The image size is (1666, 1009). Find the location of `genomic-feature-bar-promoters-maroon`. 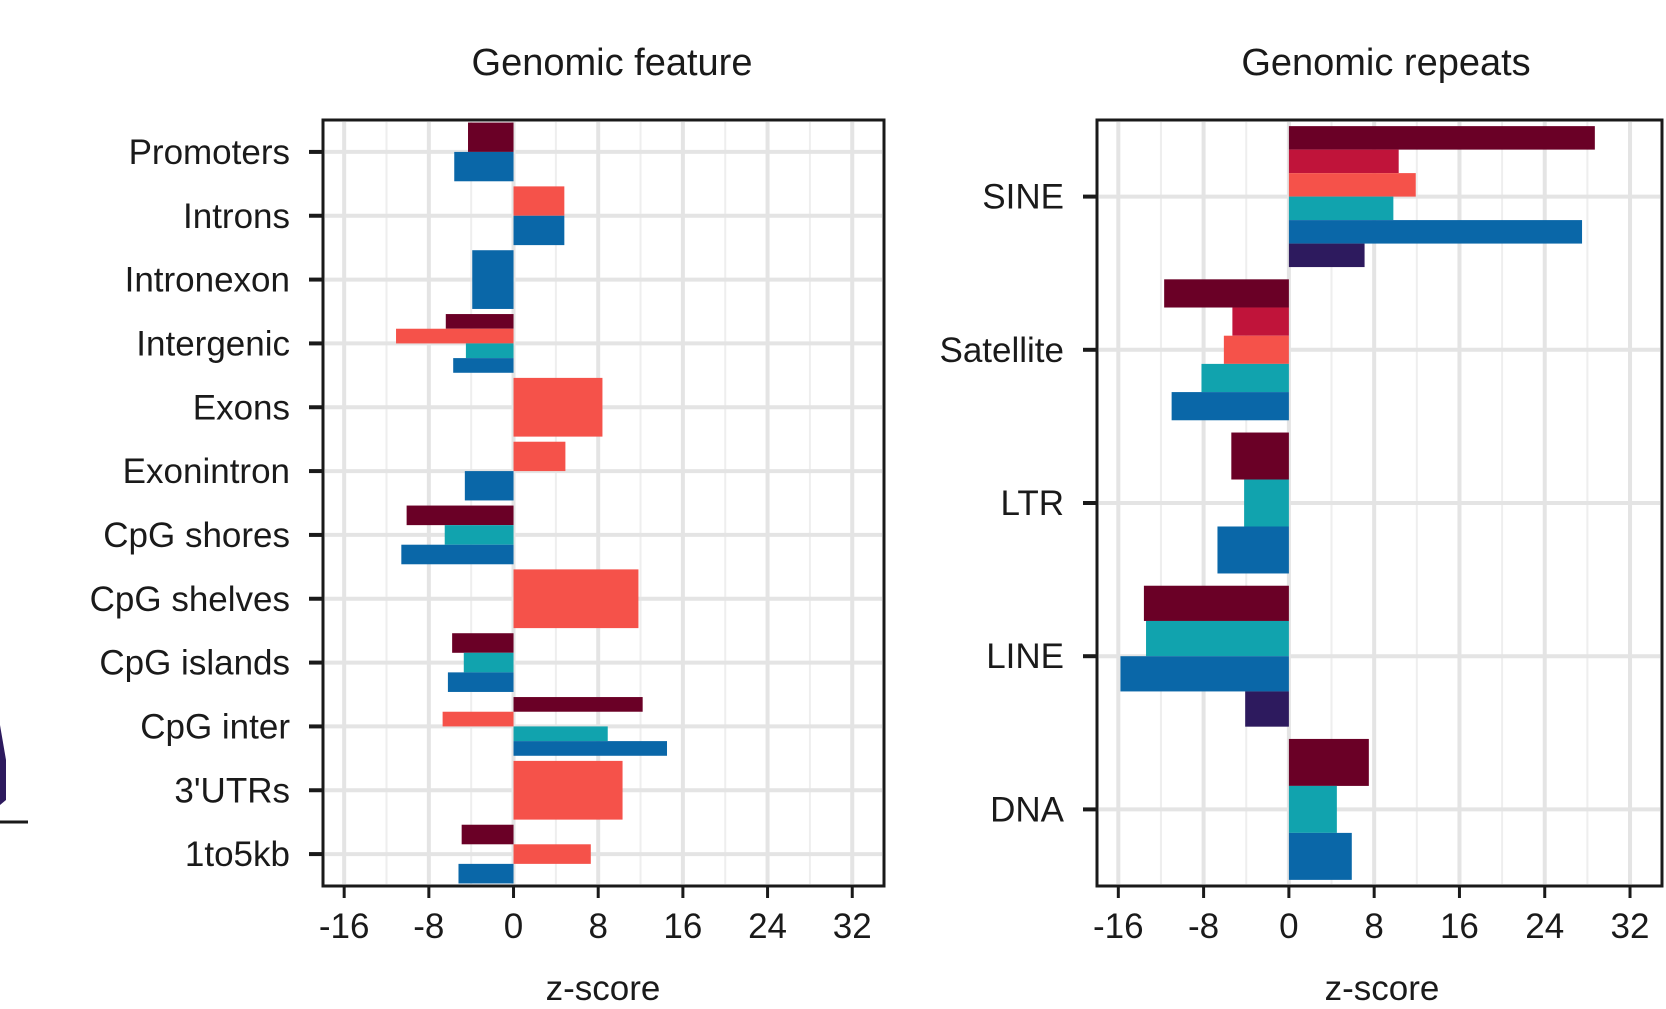

genomic-feature-bar-promoters-maroon is located at coordinates (491, 137).